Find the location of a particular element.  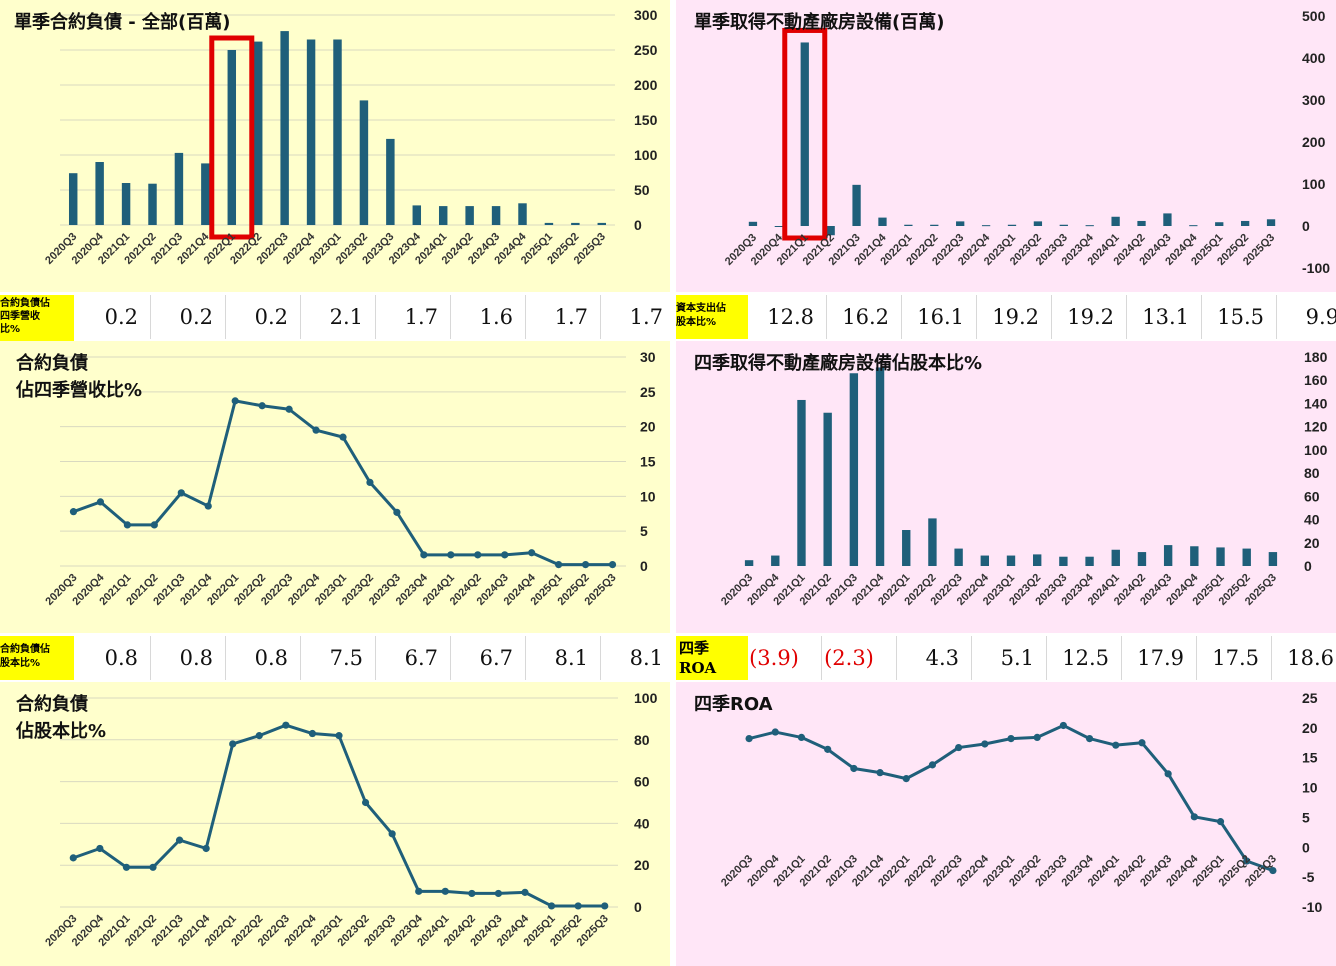

y-tick-label: 10 is located at coordinates (648, 496).